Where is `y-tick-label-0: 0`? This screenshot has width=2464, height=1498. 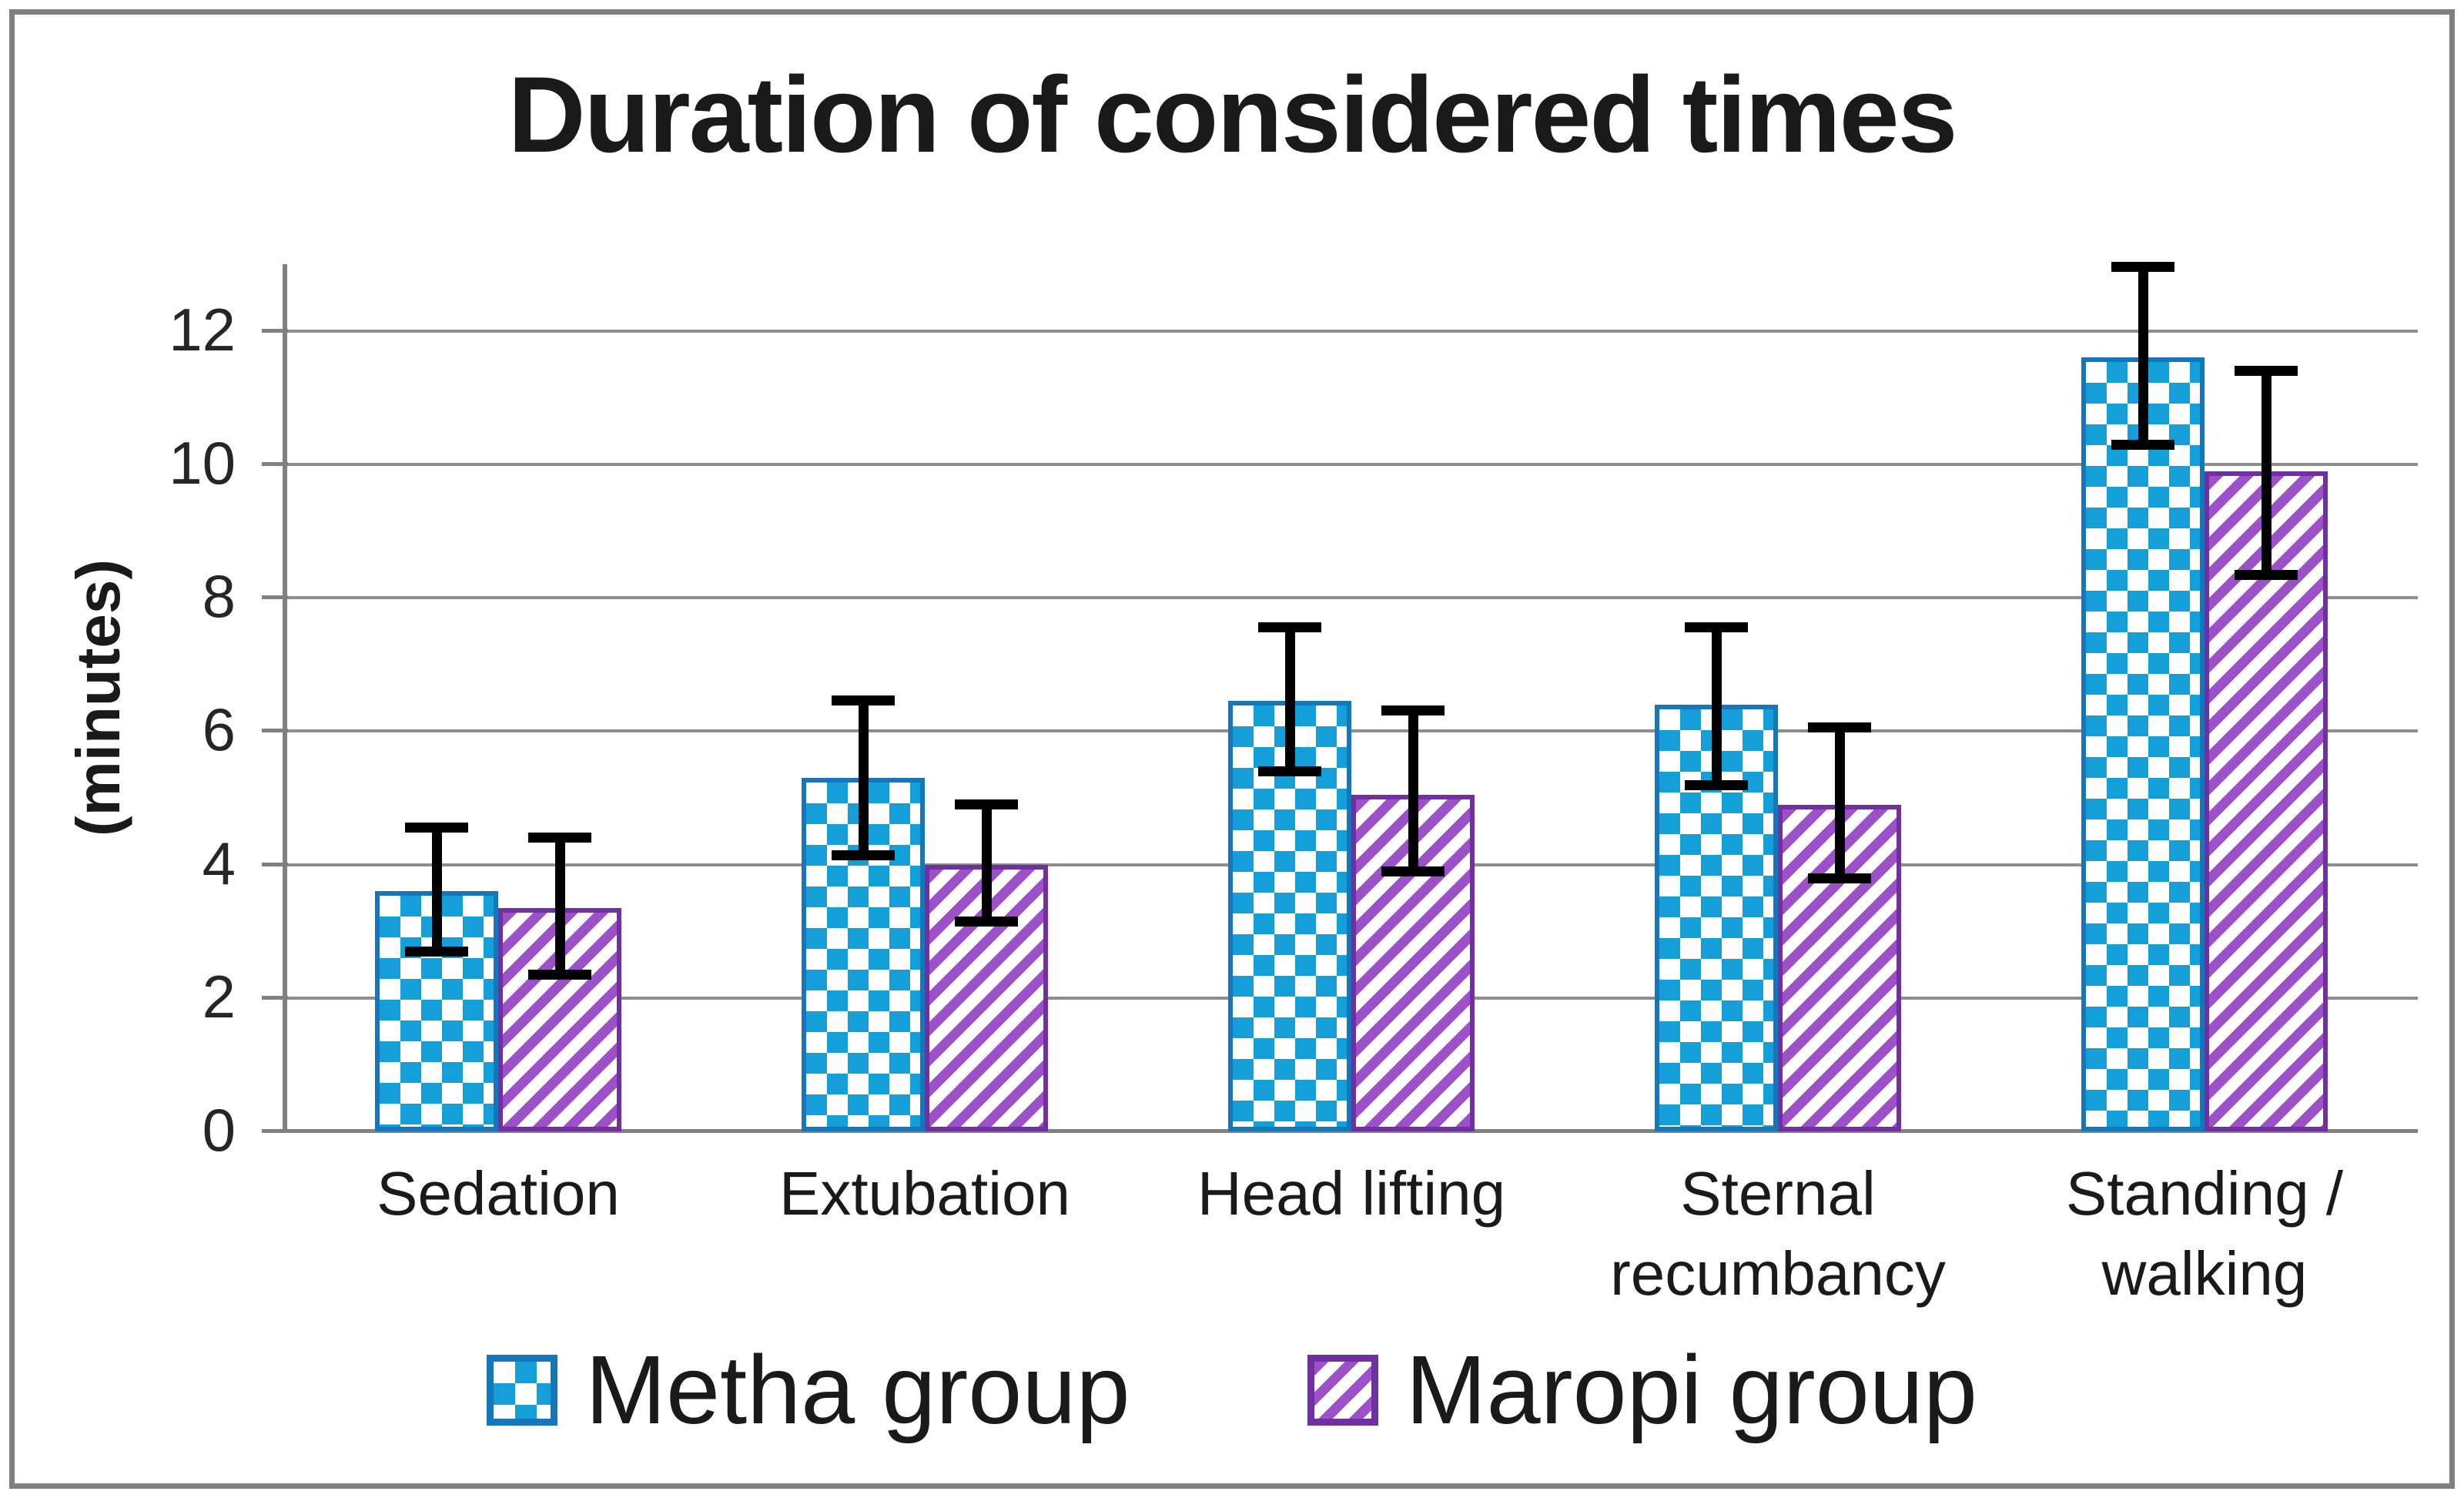 y-tick-label-0: 0 is located at coordinates (219, 1130).